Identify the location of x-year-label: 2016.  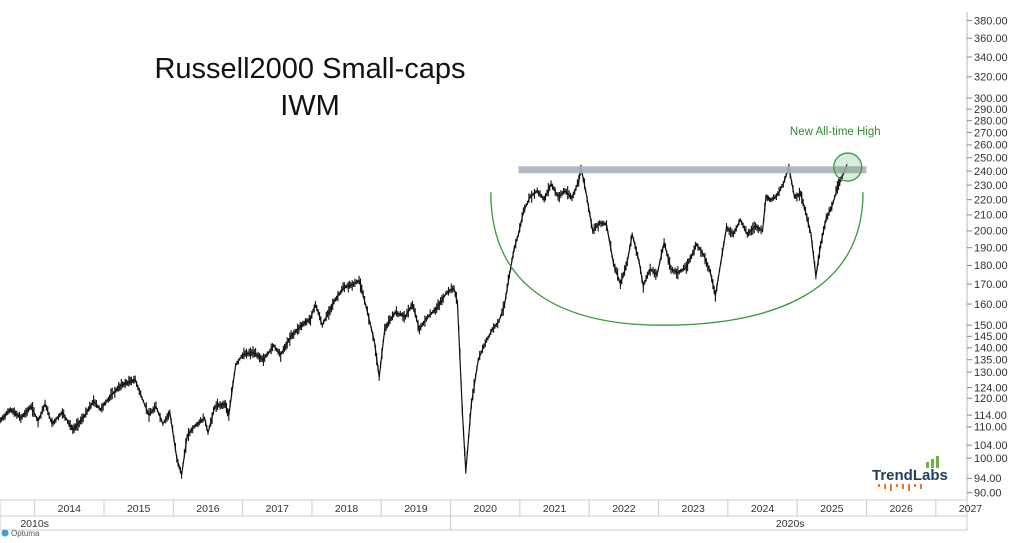
(208, 509).